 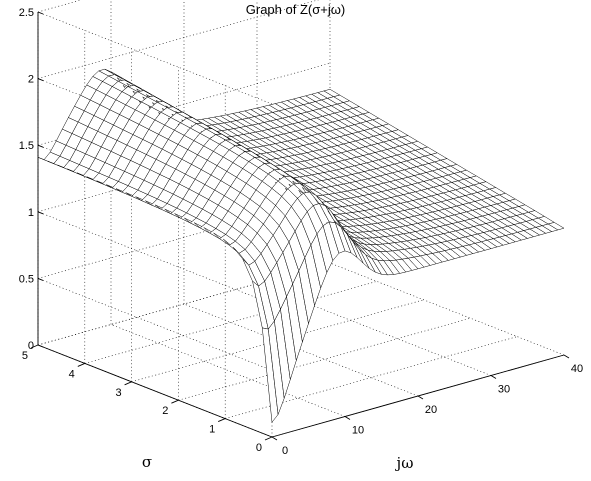 What do you see at coordinates (26, 279) in the screenshot?
I see `z-tick-label: 0.5` at bounding box center [26, 279].